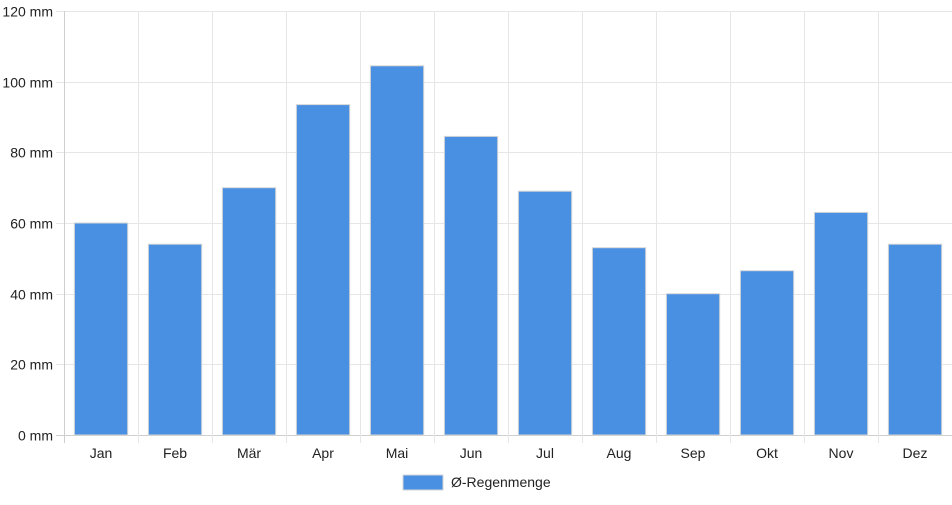 Image resolution: width=952 pixels, height=505 pixels. I want to click on y-tick-label: 80 mm, so click(31, 153).